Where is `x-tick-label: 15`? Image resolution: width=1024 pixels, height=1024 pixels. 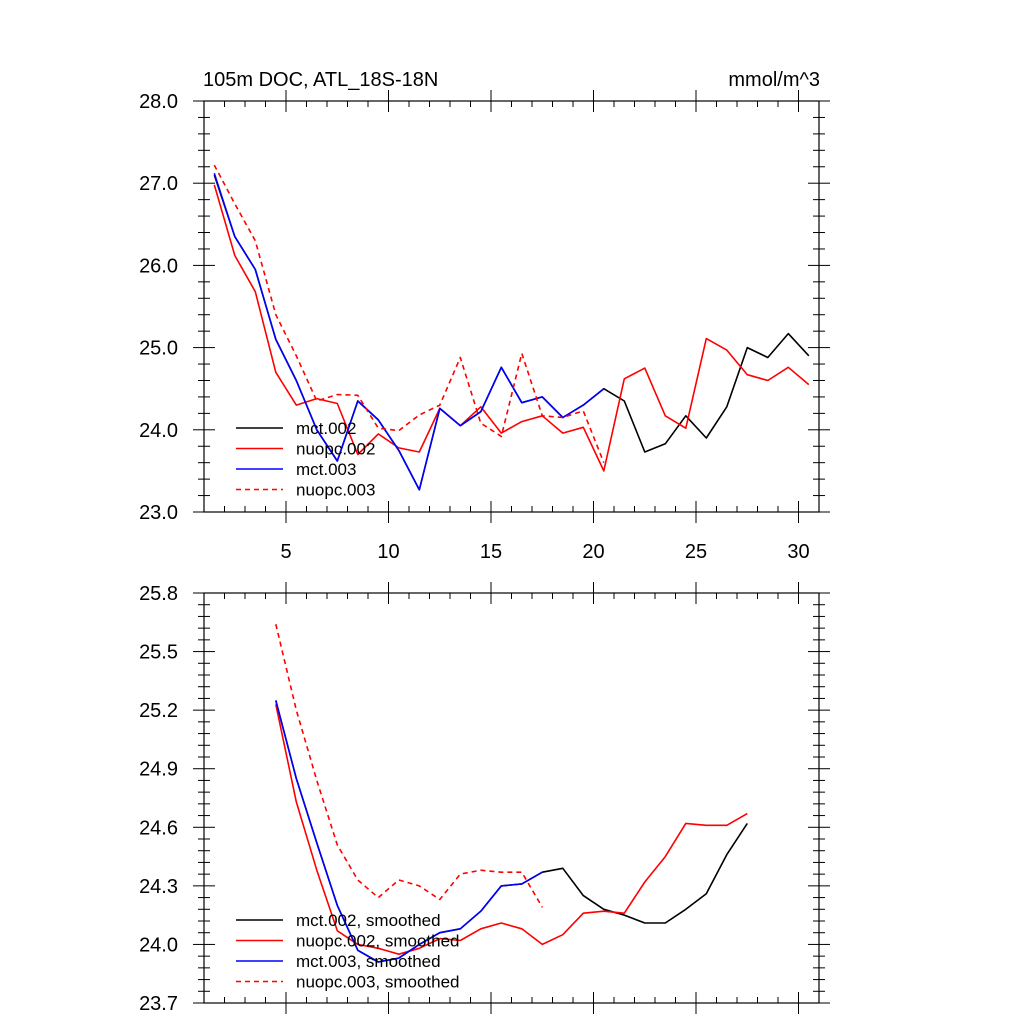
x-tick-label: 15 is located at coordinates (491, 552).